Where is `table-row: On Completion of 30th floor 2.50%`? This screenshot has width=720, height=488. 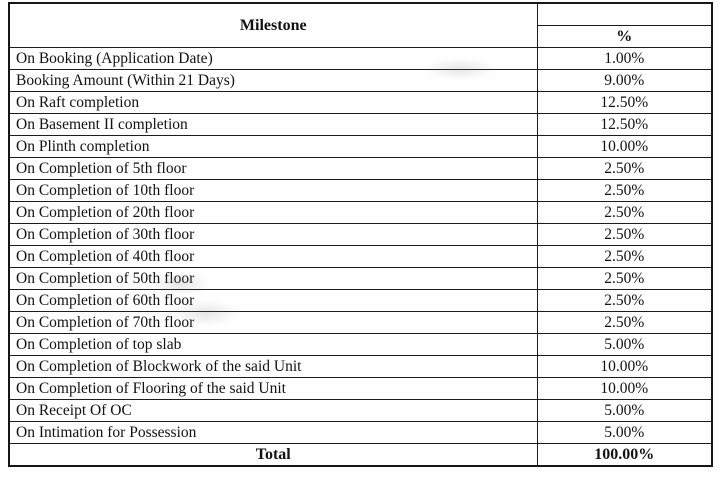 table-row: On Completion of 30th floor 2.50% is located at coordinates (360, 234).